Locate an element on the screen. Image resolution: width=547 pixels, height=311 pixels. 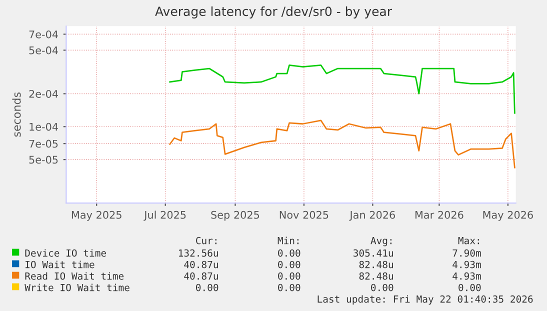
text: Max: is located at coordinates (469, 240).